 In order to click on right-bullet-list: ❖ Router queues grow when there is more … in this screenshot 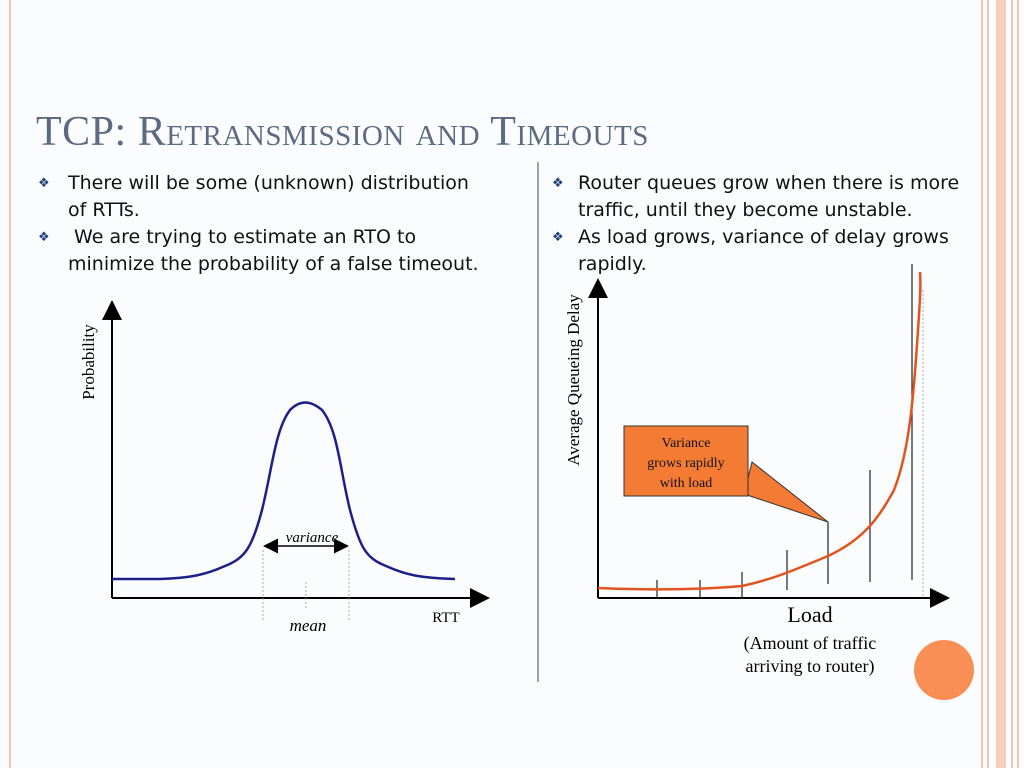, I will do `click(783, 224)`.